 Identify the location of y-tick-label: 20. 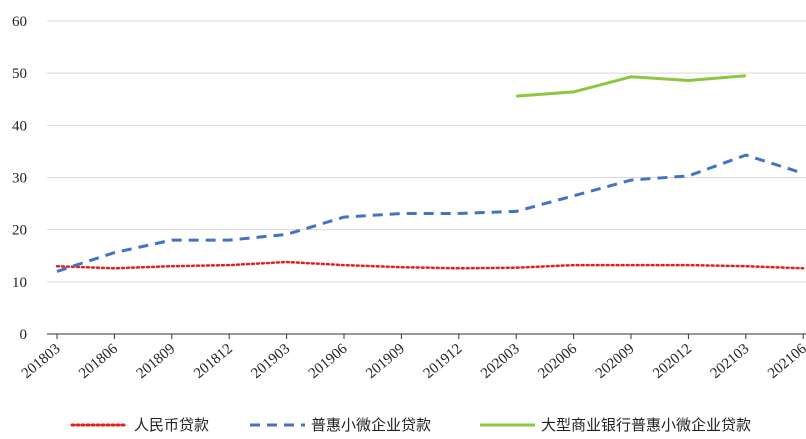
(19, 231).